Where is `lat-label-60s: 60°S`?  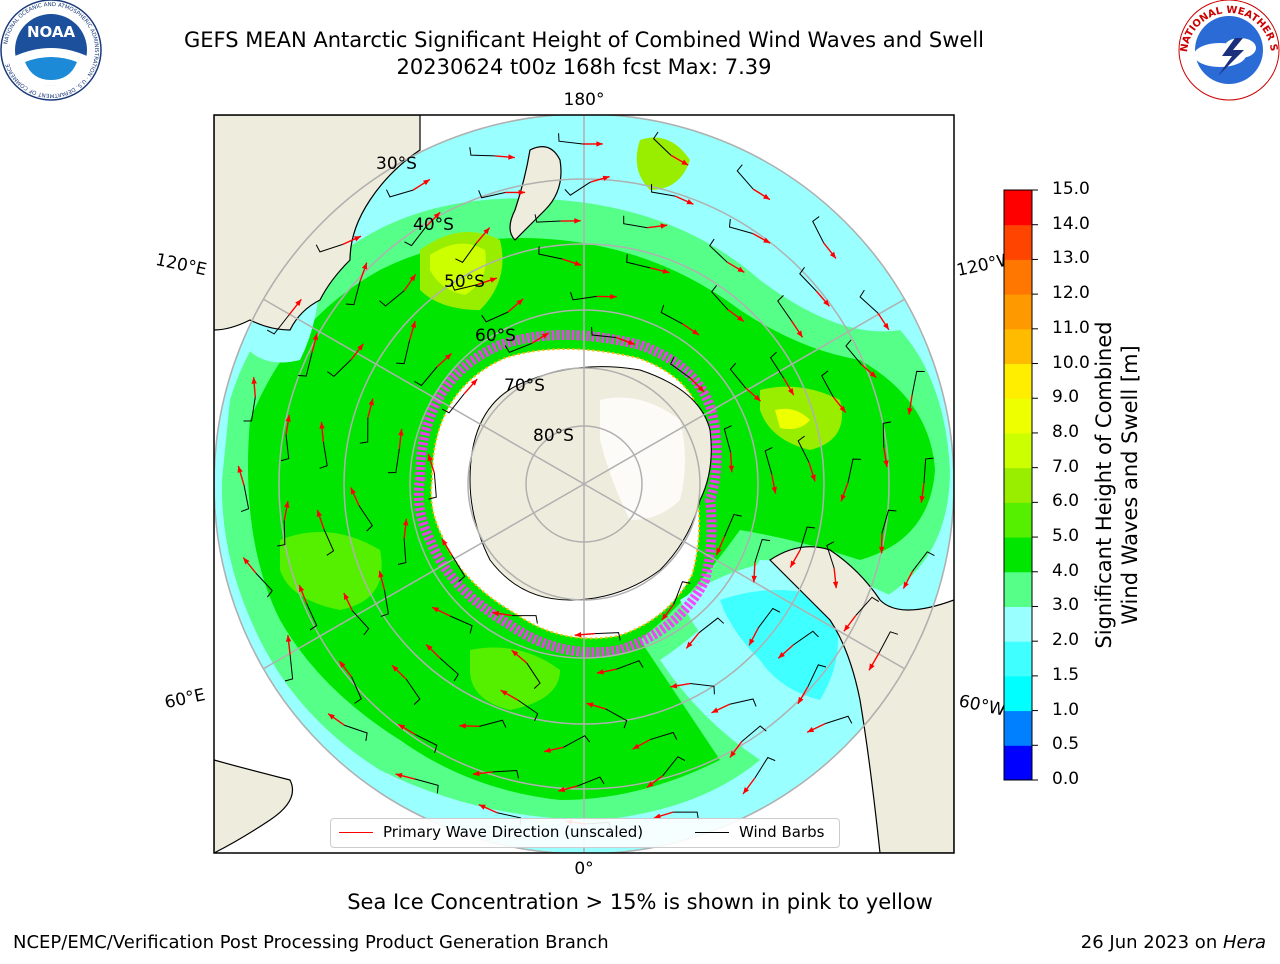
lat-label-60s: 60°S is located at coordinates (495, 336).